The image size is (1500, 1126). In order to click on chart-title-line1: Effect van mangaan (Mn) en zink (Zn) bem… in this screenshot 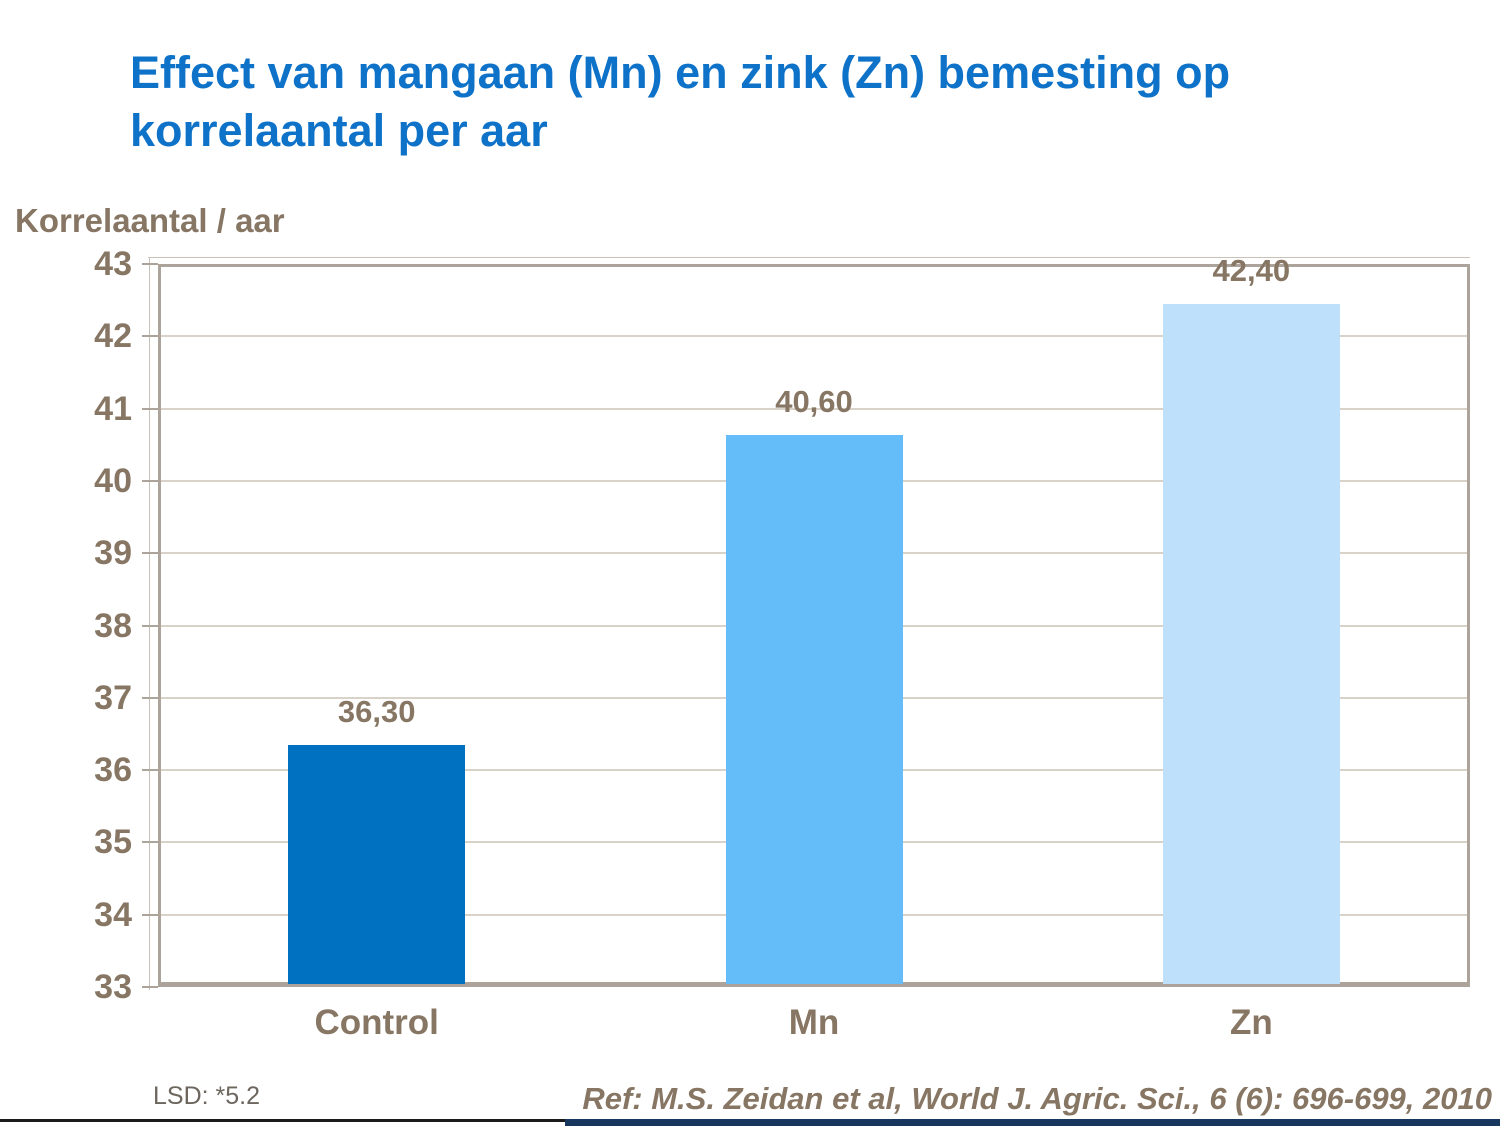, I will do `click(680, 72)`.